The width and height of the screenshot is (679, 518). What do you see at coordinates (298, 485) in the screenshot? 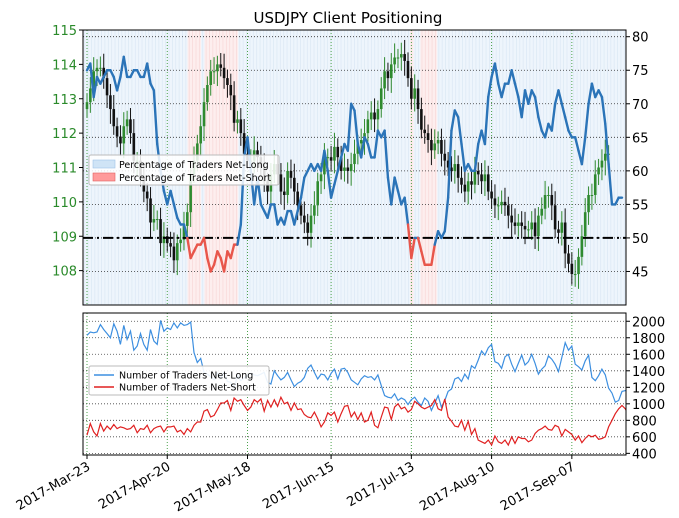
I see `x-axis-label: 2017-Jun-15` at bounding box center [298, 485].